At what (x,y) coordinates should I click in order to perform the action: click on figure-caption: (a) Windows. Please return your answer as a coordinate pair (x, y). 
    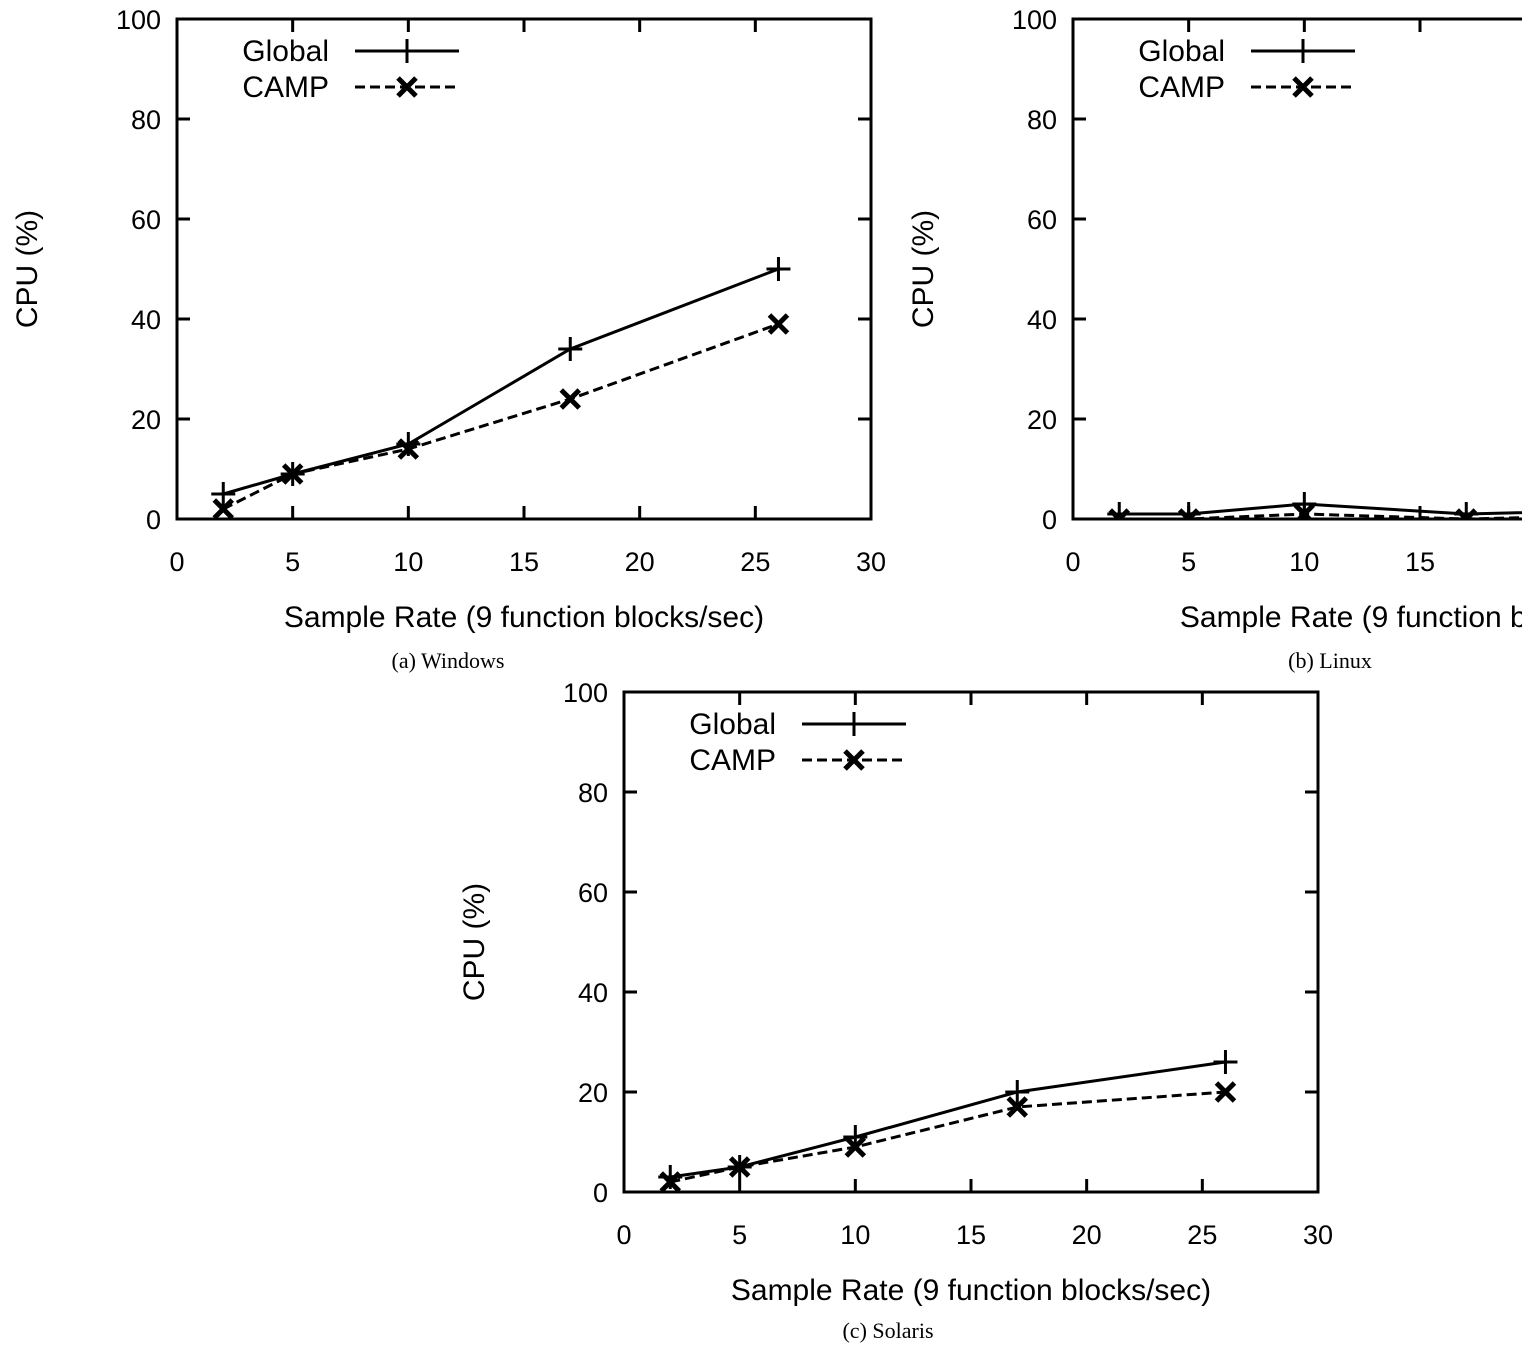
    Looking at the image, I should click on (448, 660).